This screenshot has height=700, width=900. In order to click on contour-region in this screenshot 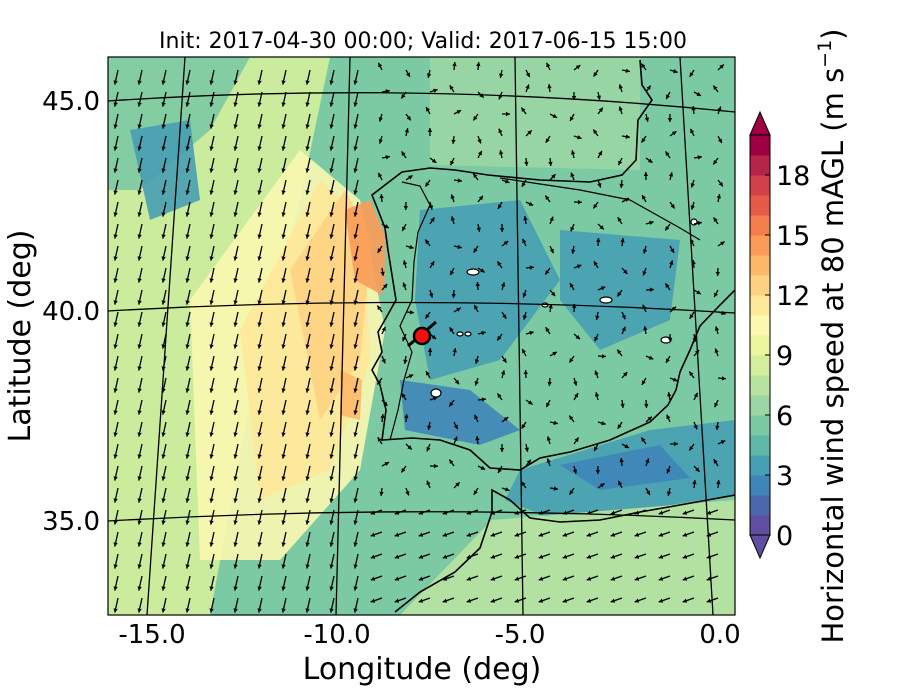, I will do `click(620, 290)`.